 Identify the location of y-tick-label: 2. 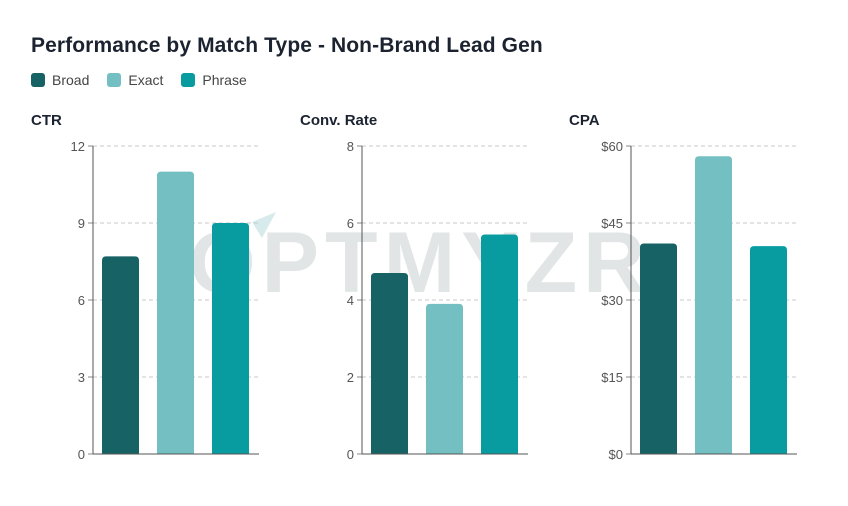
(350, 377).